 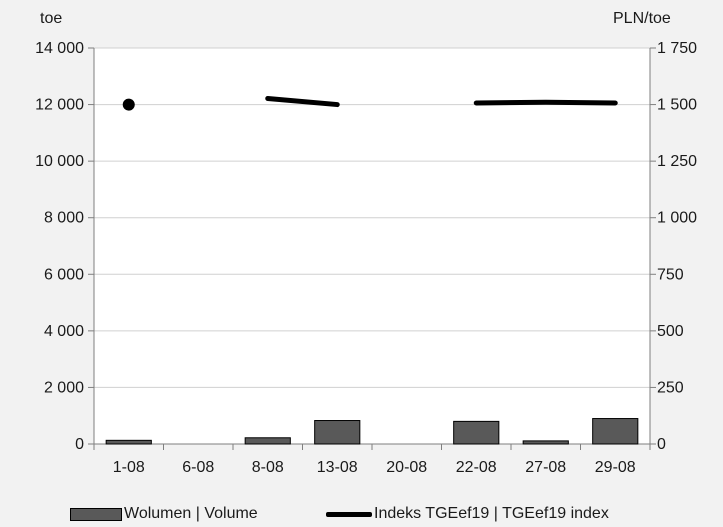 I want to click on legend-index: Indeks TGEef19 | TGEef19 index, so click(x=467, y=514).